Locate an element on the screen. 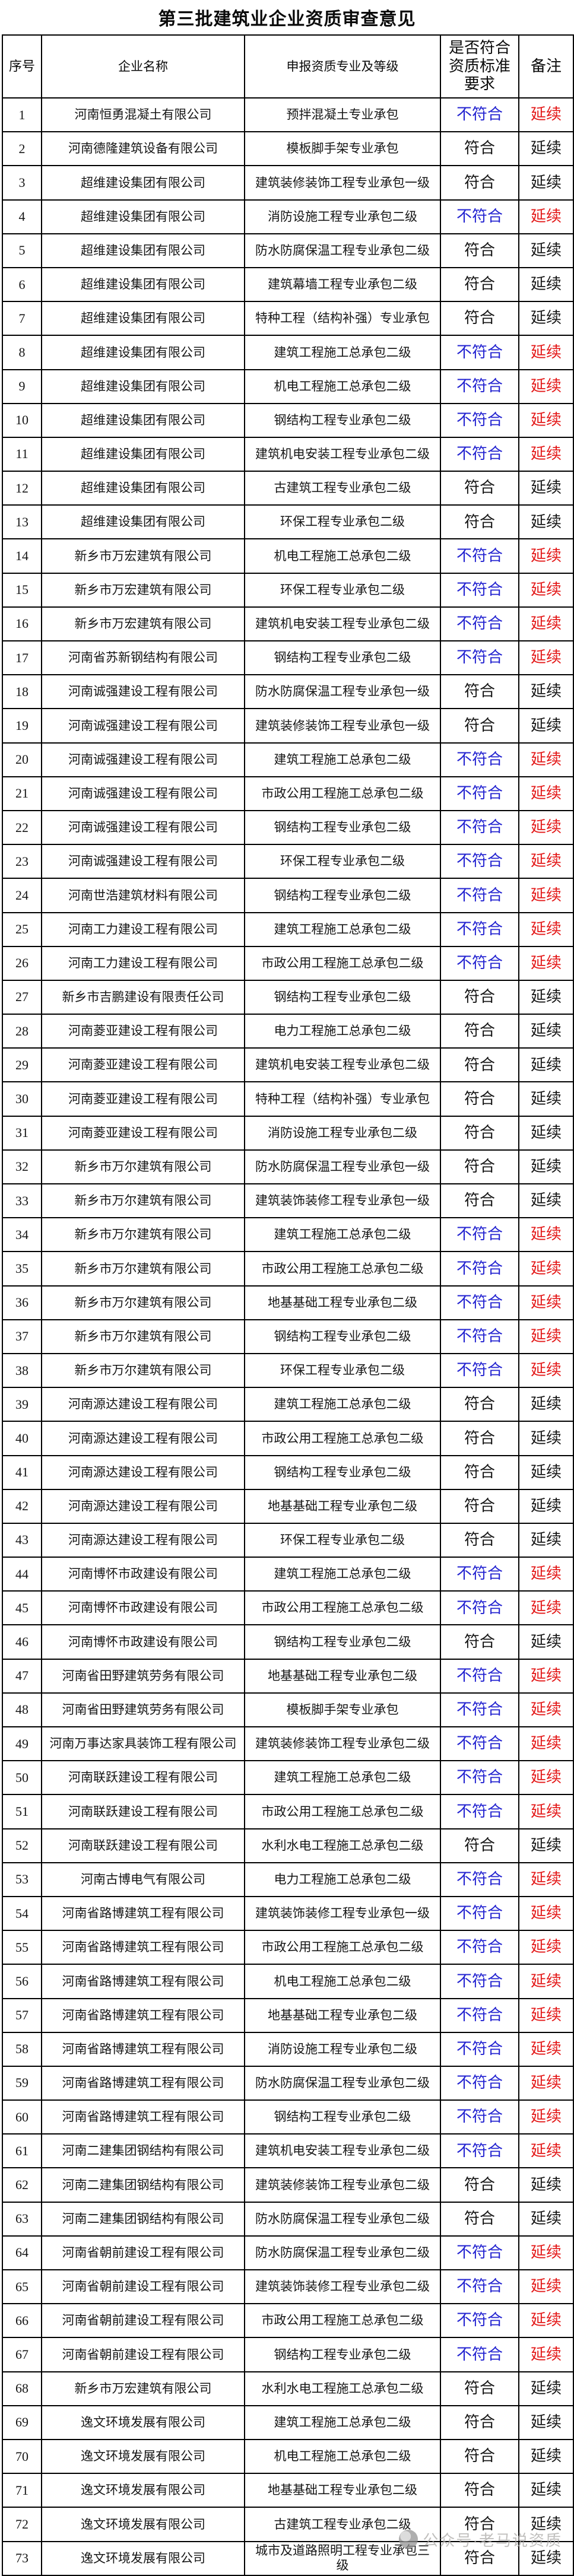  table-row: 31 河南菱亚建设工程有限公司 消防设施工程专业承包二级 符合 延续 is located at coordinates (288, 1133).